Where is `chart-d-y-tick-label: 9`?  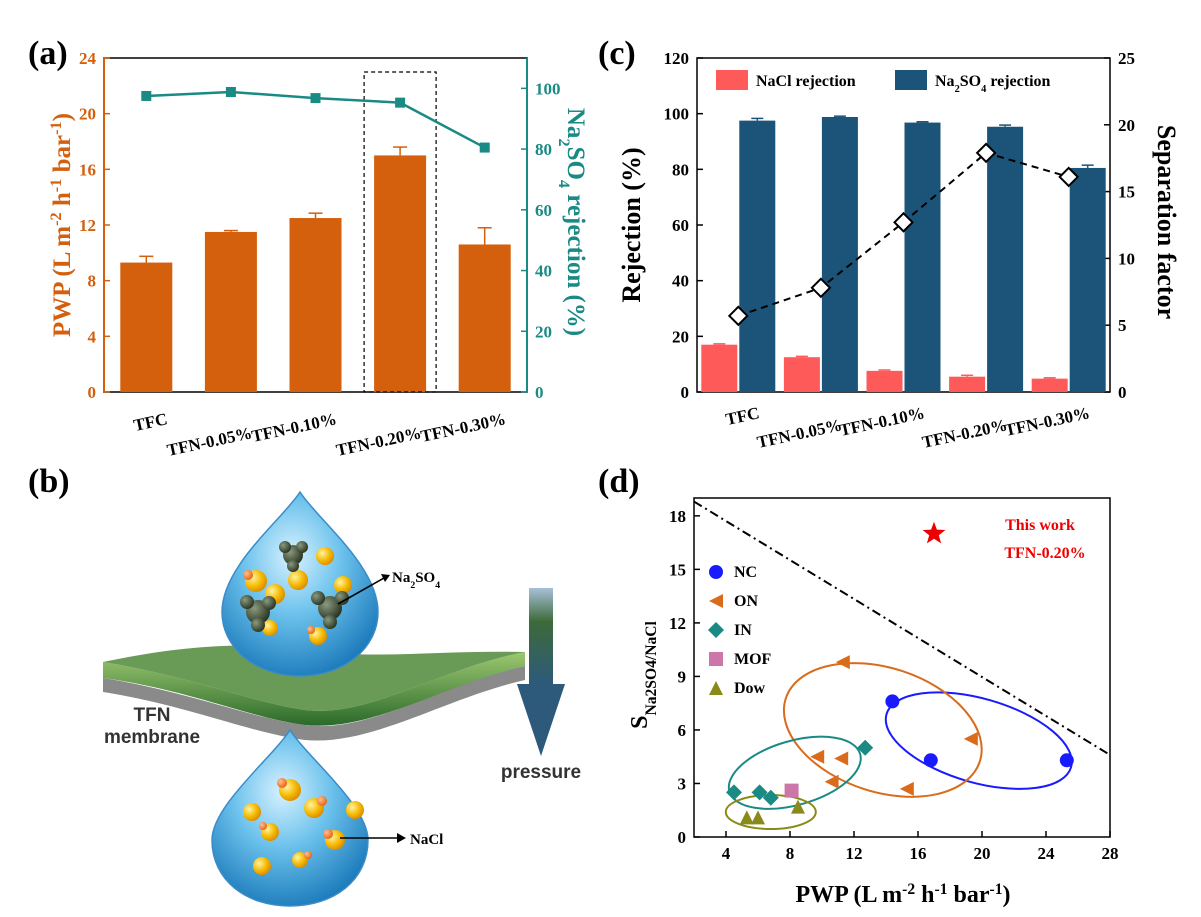
chart-d-y-tick-label: 9 is located at coordinates (682, 676).